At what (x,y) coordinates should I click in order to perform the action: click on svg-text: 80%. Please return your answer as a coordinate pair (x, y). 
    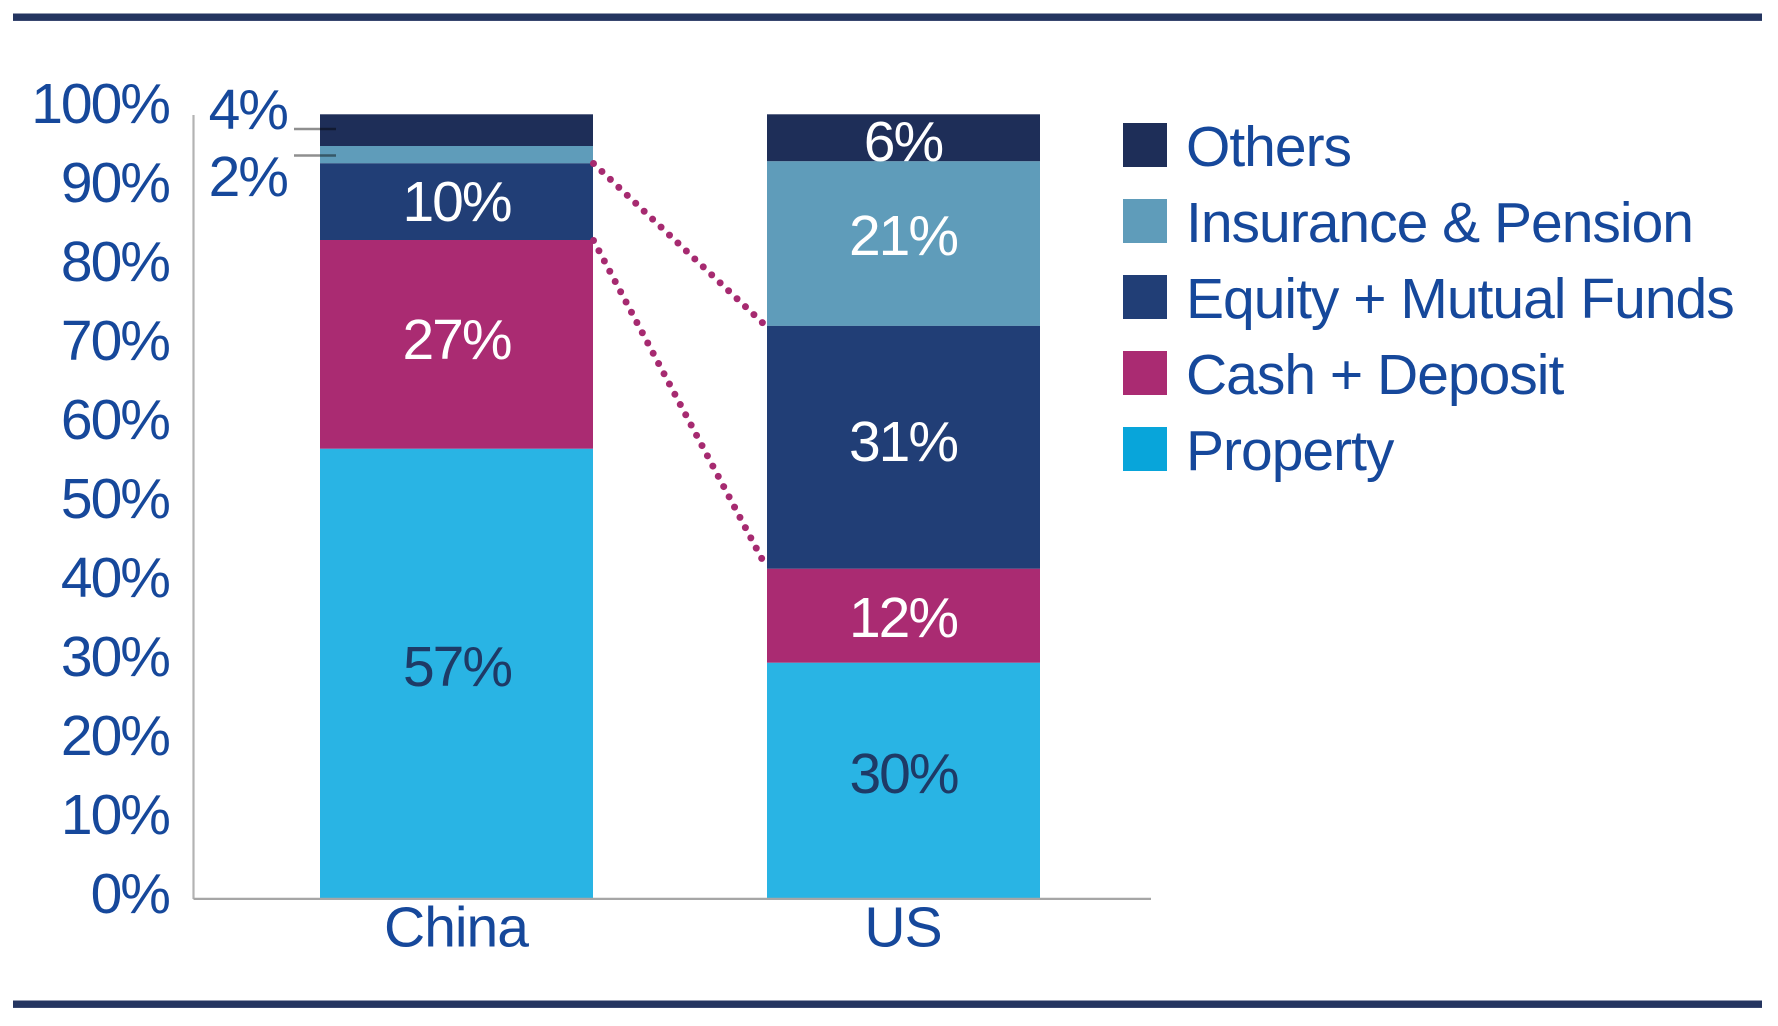
    Looking at the image, I should click on (115, 262).